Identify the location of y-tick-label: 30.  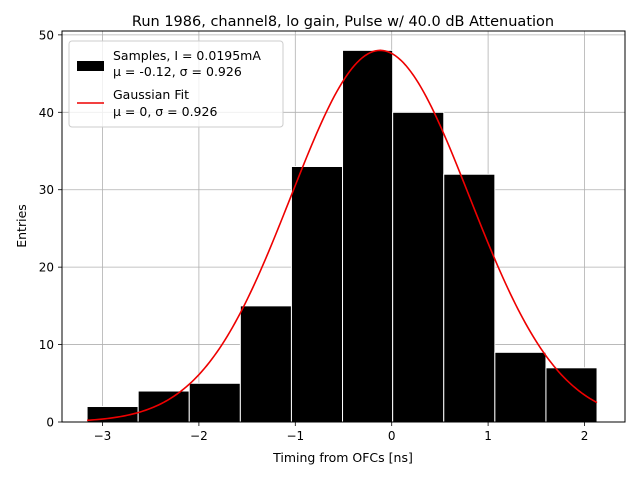
(46, 190).